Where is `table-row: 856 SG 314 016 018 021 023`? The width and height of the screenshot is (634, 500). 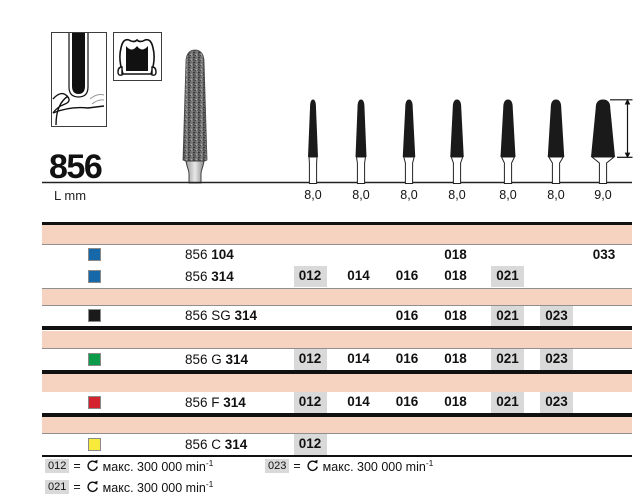
table-row: 856 SG 314 016 018 021 023 is located at coordinates (337, 315).